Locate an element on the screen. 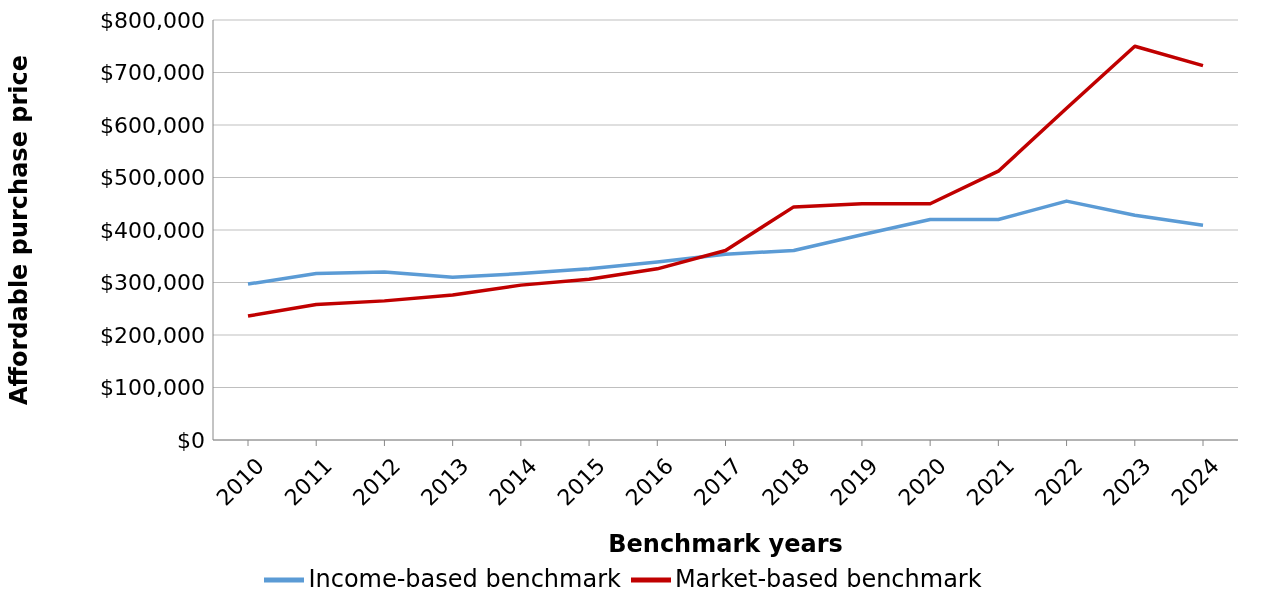 The height and width of the screenshot is (608, 1265). y-tick-label: $600,000 is located at coordinates (152, 125).